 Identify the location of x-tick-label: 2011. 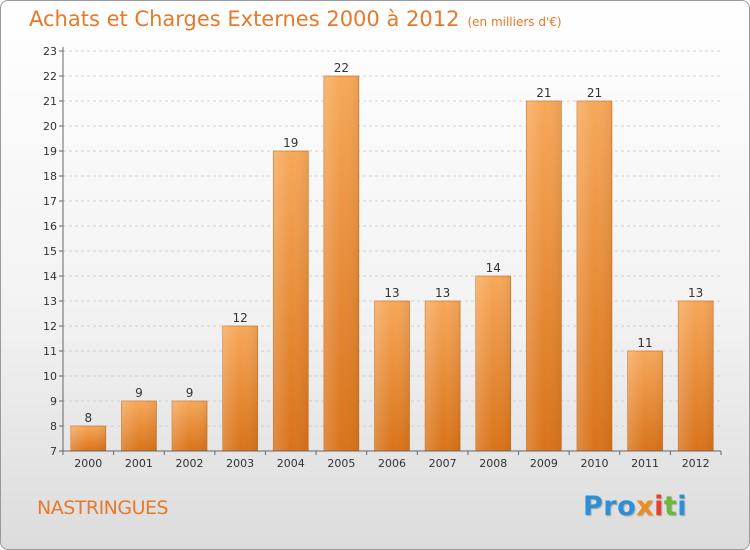
(645, 463).